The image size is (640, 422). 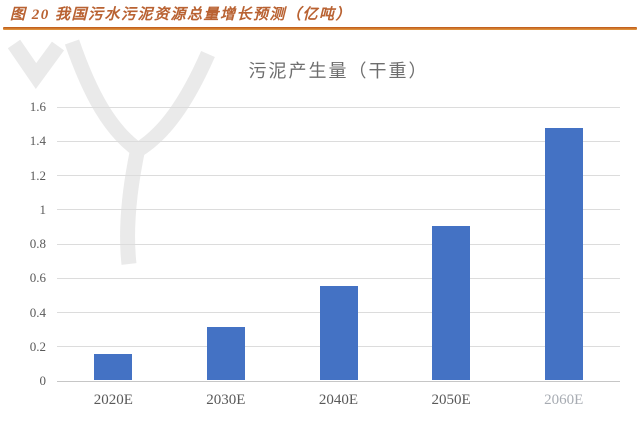 I want to click on report-header: 图 20 我国污水污泥资源总量增长预测（亿吨）, so click(x=320, y=14).